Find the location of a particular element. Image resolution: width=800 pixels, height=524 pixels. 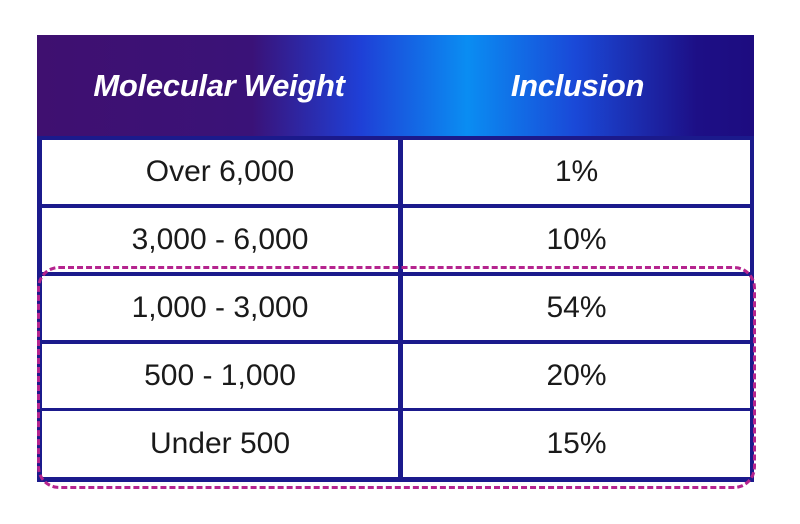

cell-weight-row-1: Over 6,000 is located at coordinates (220, 172).